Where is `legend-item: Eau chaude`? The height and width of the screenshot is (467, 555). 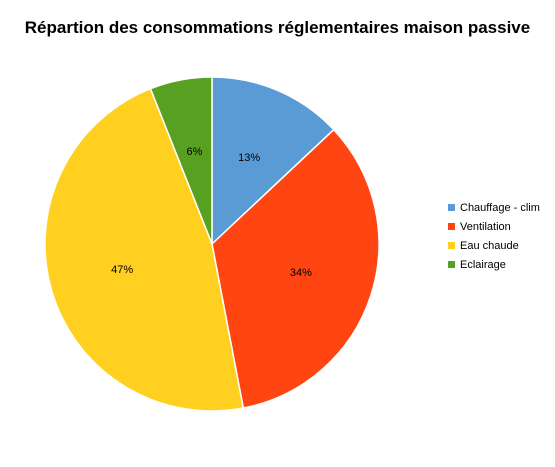 legend-item: Eau chaude is located at coordinates (500, 245).